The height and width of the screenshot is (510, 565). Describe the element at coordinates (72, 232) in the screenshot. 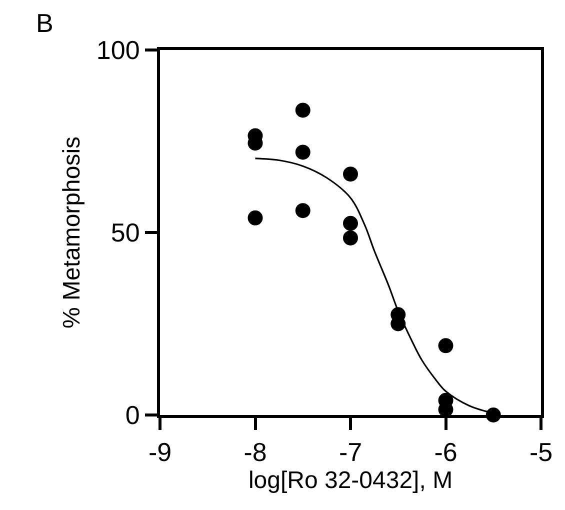

I see `y-axis-title: % Metamorphosis` at that location.